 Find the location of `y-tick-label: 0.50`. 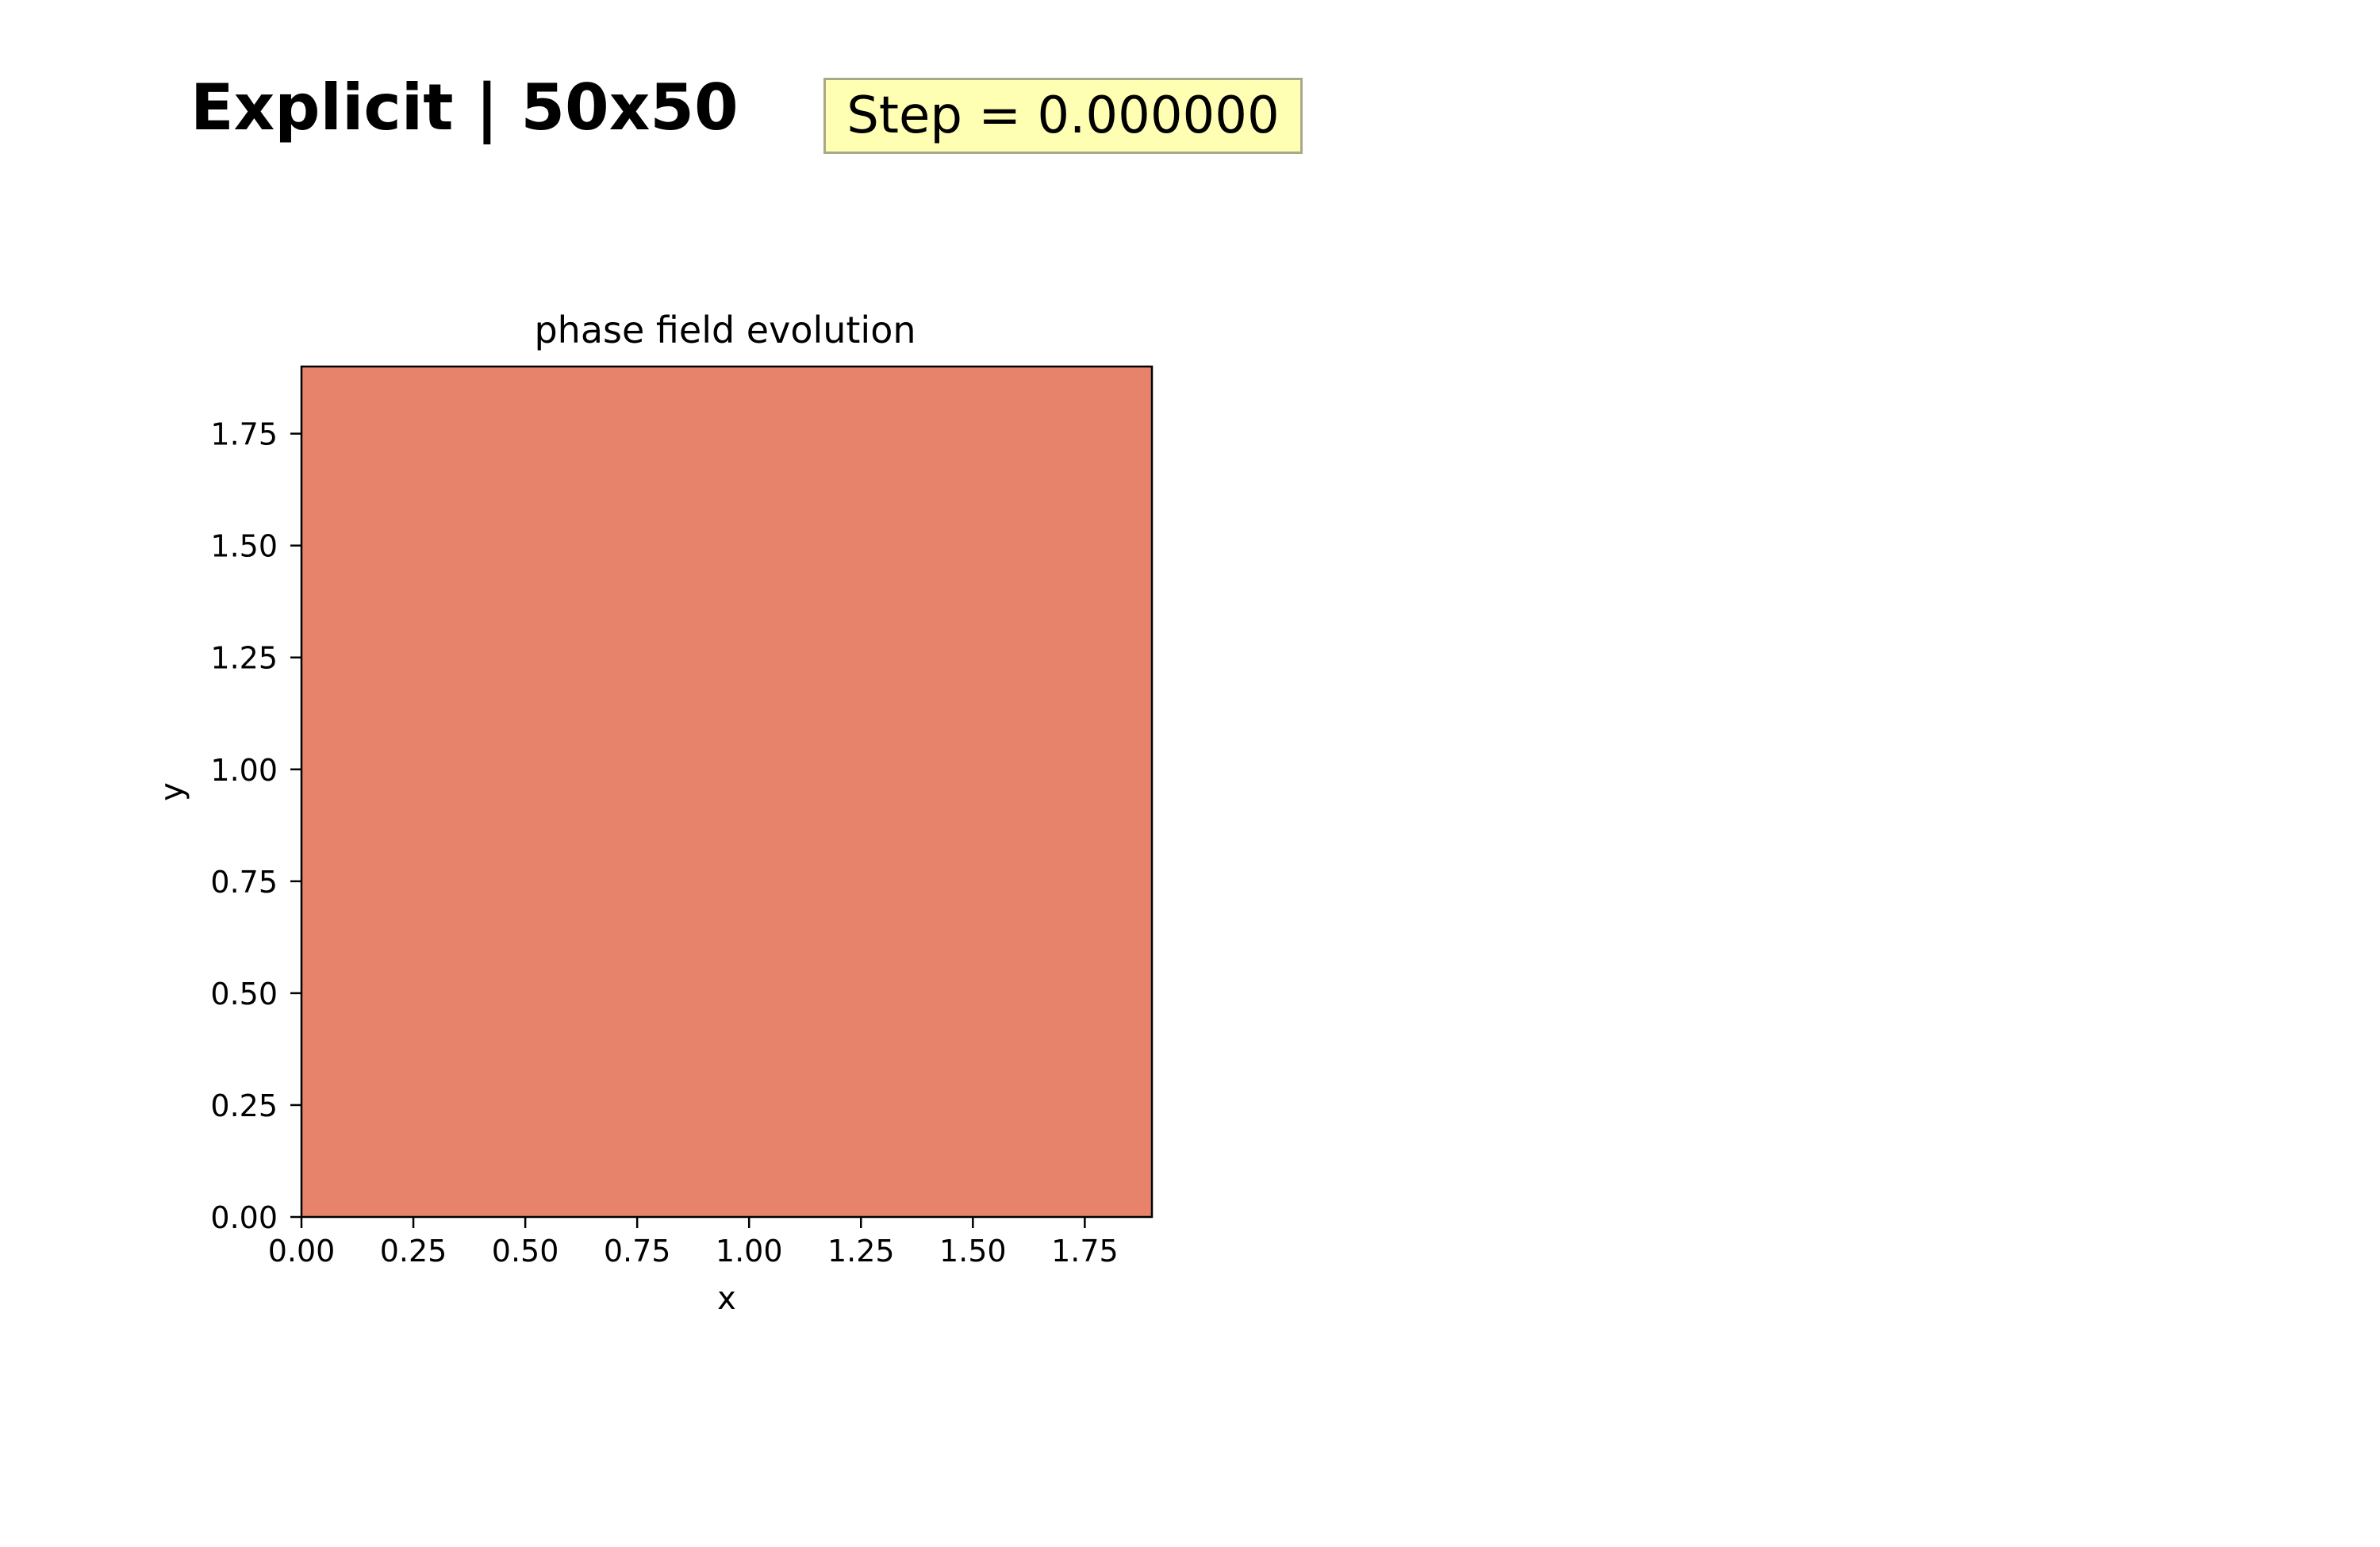

y-tick-label: 0.50 is located at coordinates (244, 994).